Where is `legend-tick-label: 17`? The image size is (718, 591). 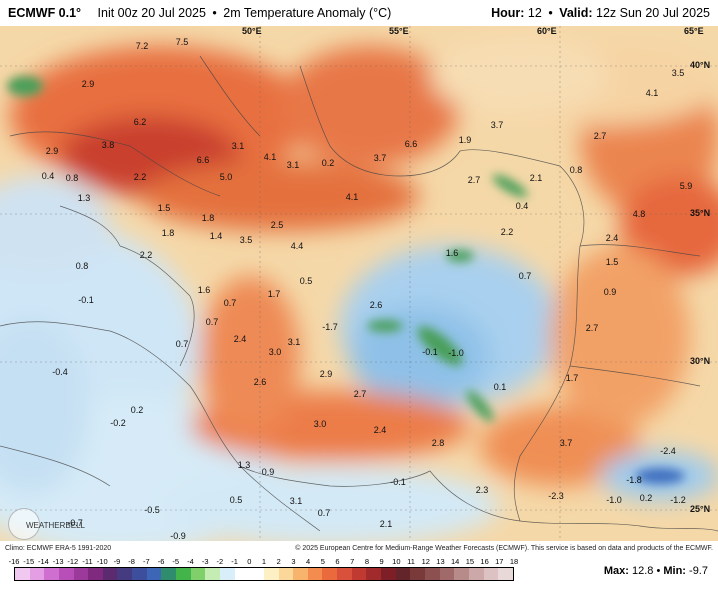 legend-tick-label: 17 is located at coordinates (499, 561).